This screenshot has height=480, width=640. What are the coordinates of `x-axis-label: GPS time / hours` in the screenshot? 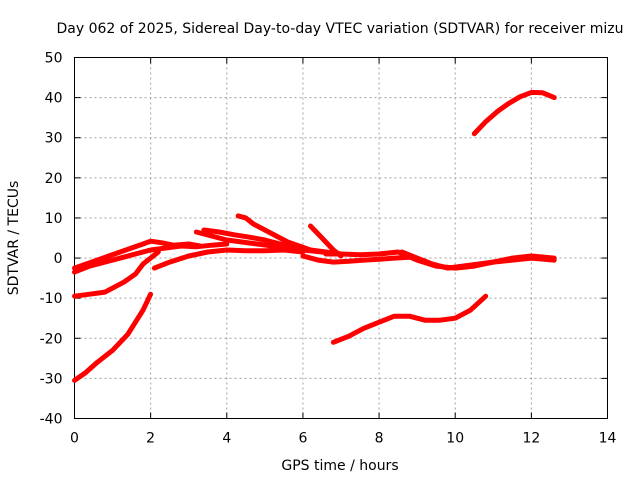 It's located at (339, 466).